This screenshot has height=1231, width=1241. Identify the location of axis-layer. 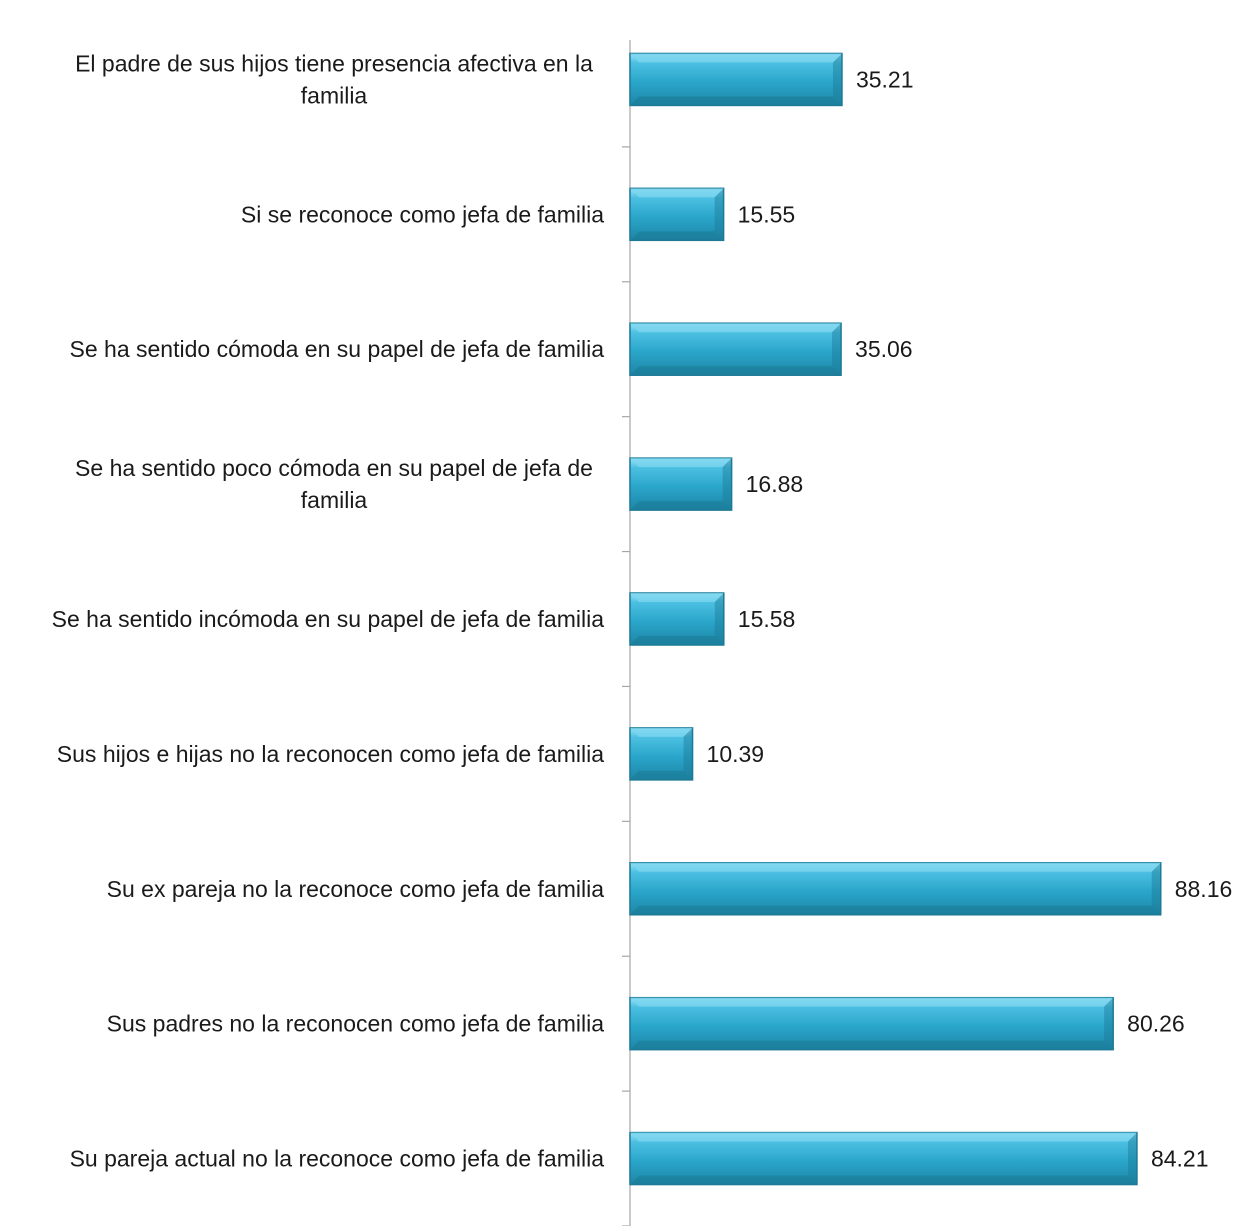
(626, 633).